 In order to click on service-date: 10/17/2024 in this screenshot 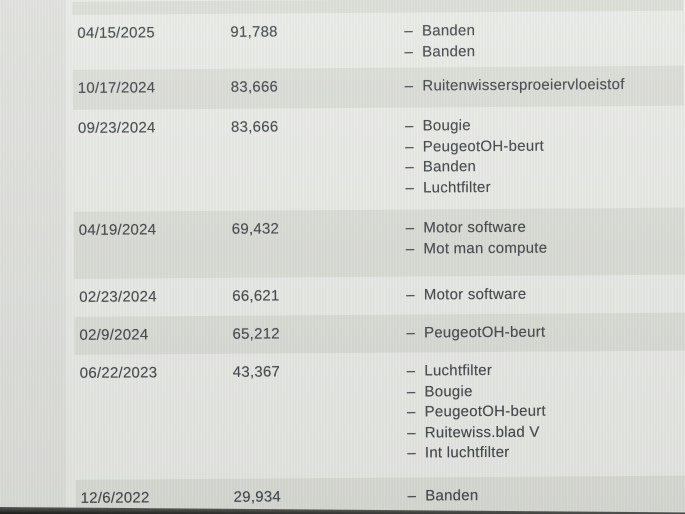, I will do `click(116, 88)`.